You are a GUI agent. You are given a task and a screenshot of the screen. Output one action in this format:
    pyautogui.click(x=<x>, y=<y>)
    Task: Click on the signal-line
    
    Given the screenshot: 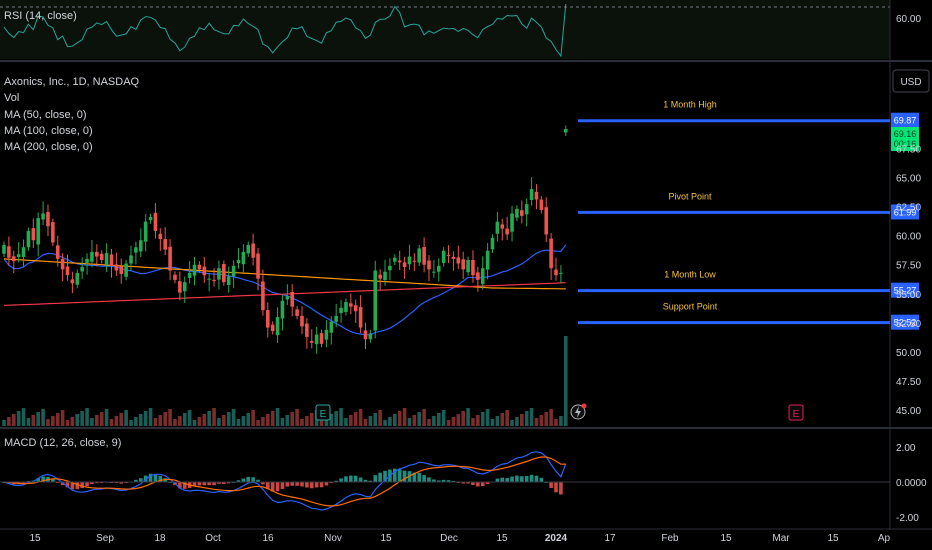 What is the action you would take?
    pyautogui.click(x=284, y=481)
    